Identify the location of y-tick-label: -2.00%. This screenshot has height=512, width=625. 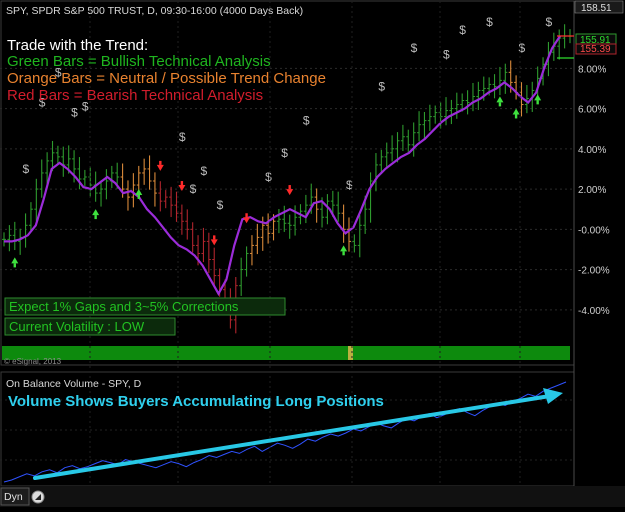
(594, 271).